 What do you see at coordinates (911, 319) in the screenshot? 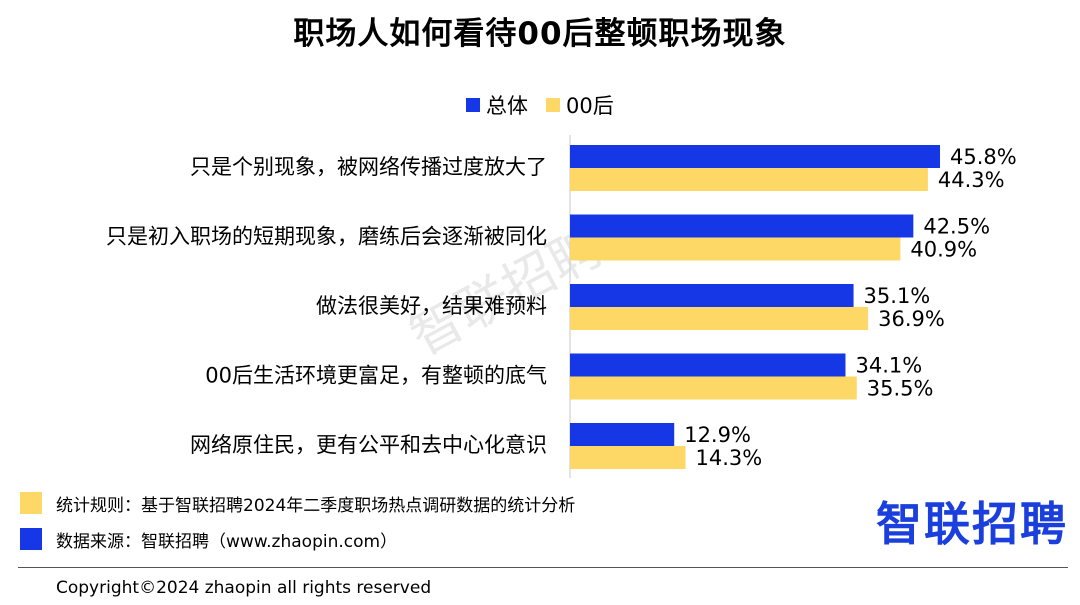
I see `data-label-gen00: 36.9%` at bounding box center [911, 319].